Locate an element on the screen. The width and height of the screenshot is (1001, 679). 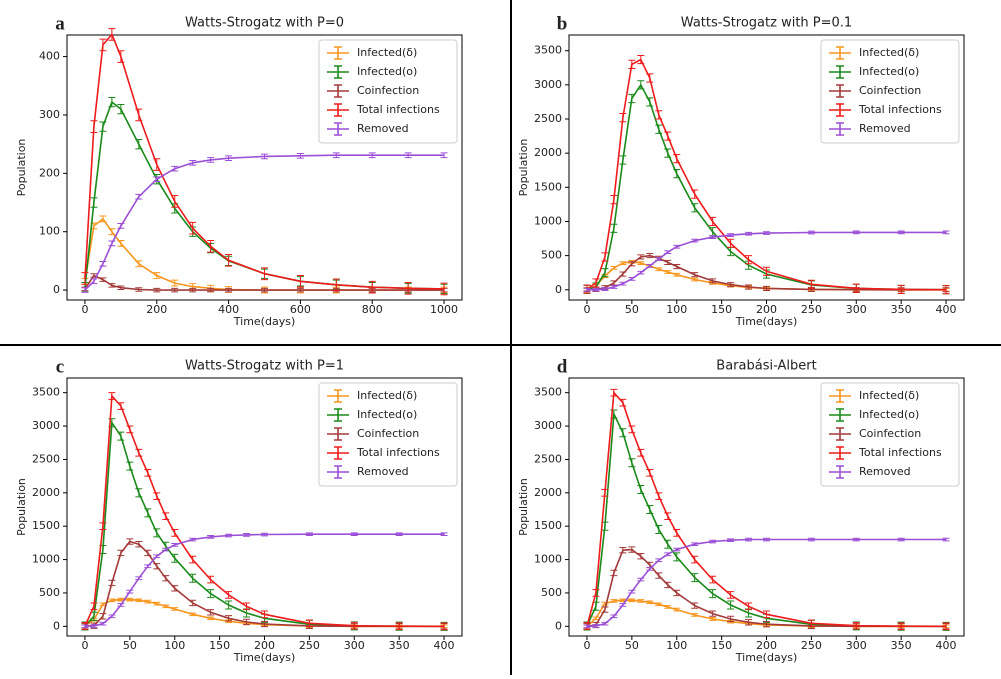
legend-label: Infected(δ) is located at coordinates (889, 395).